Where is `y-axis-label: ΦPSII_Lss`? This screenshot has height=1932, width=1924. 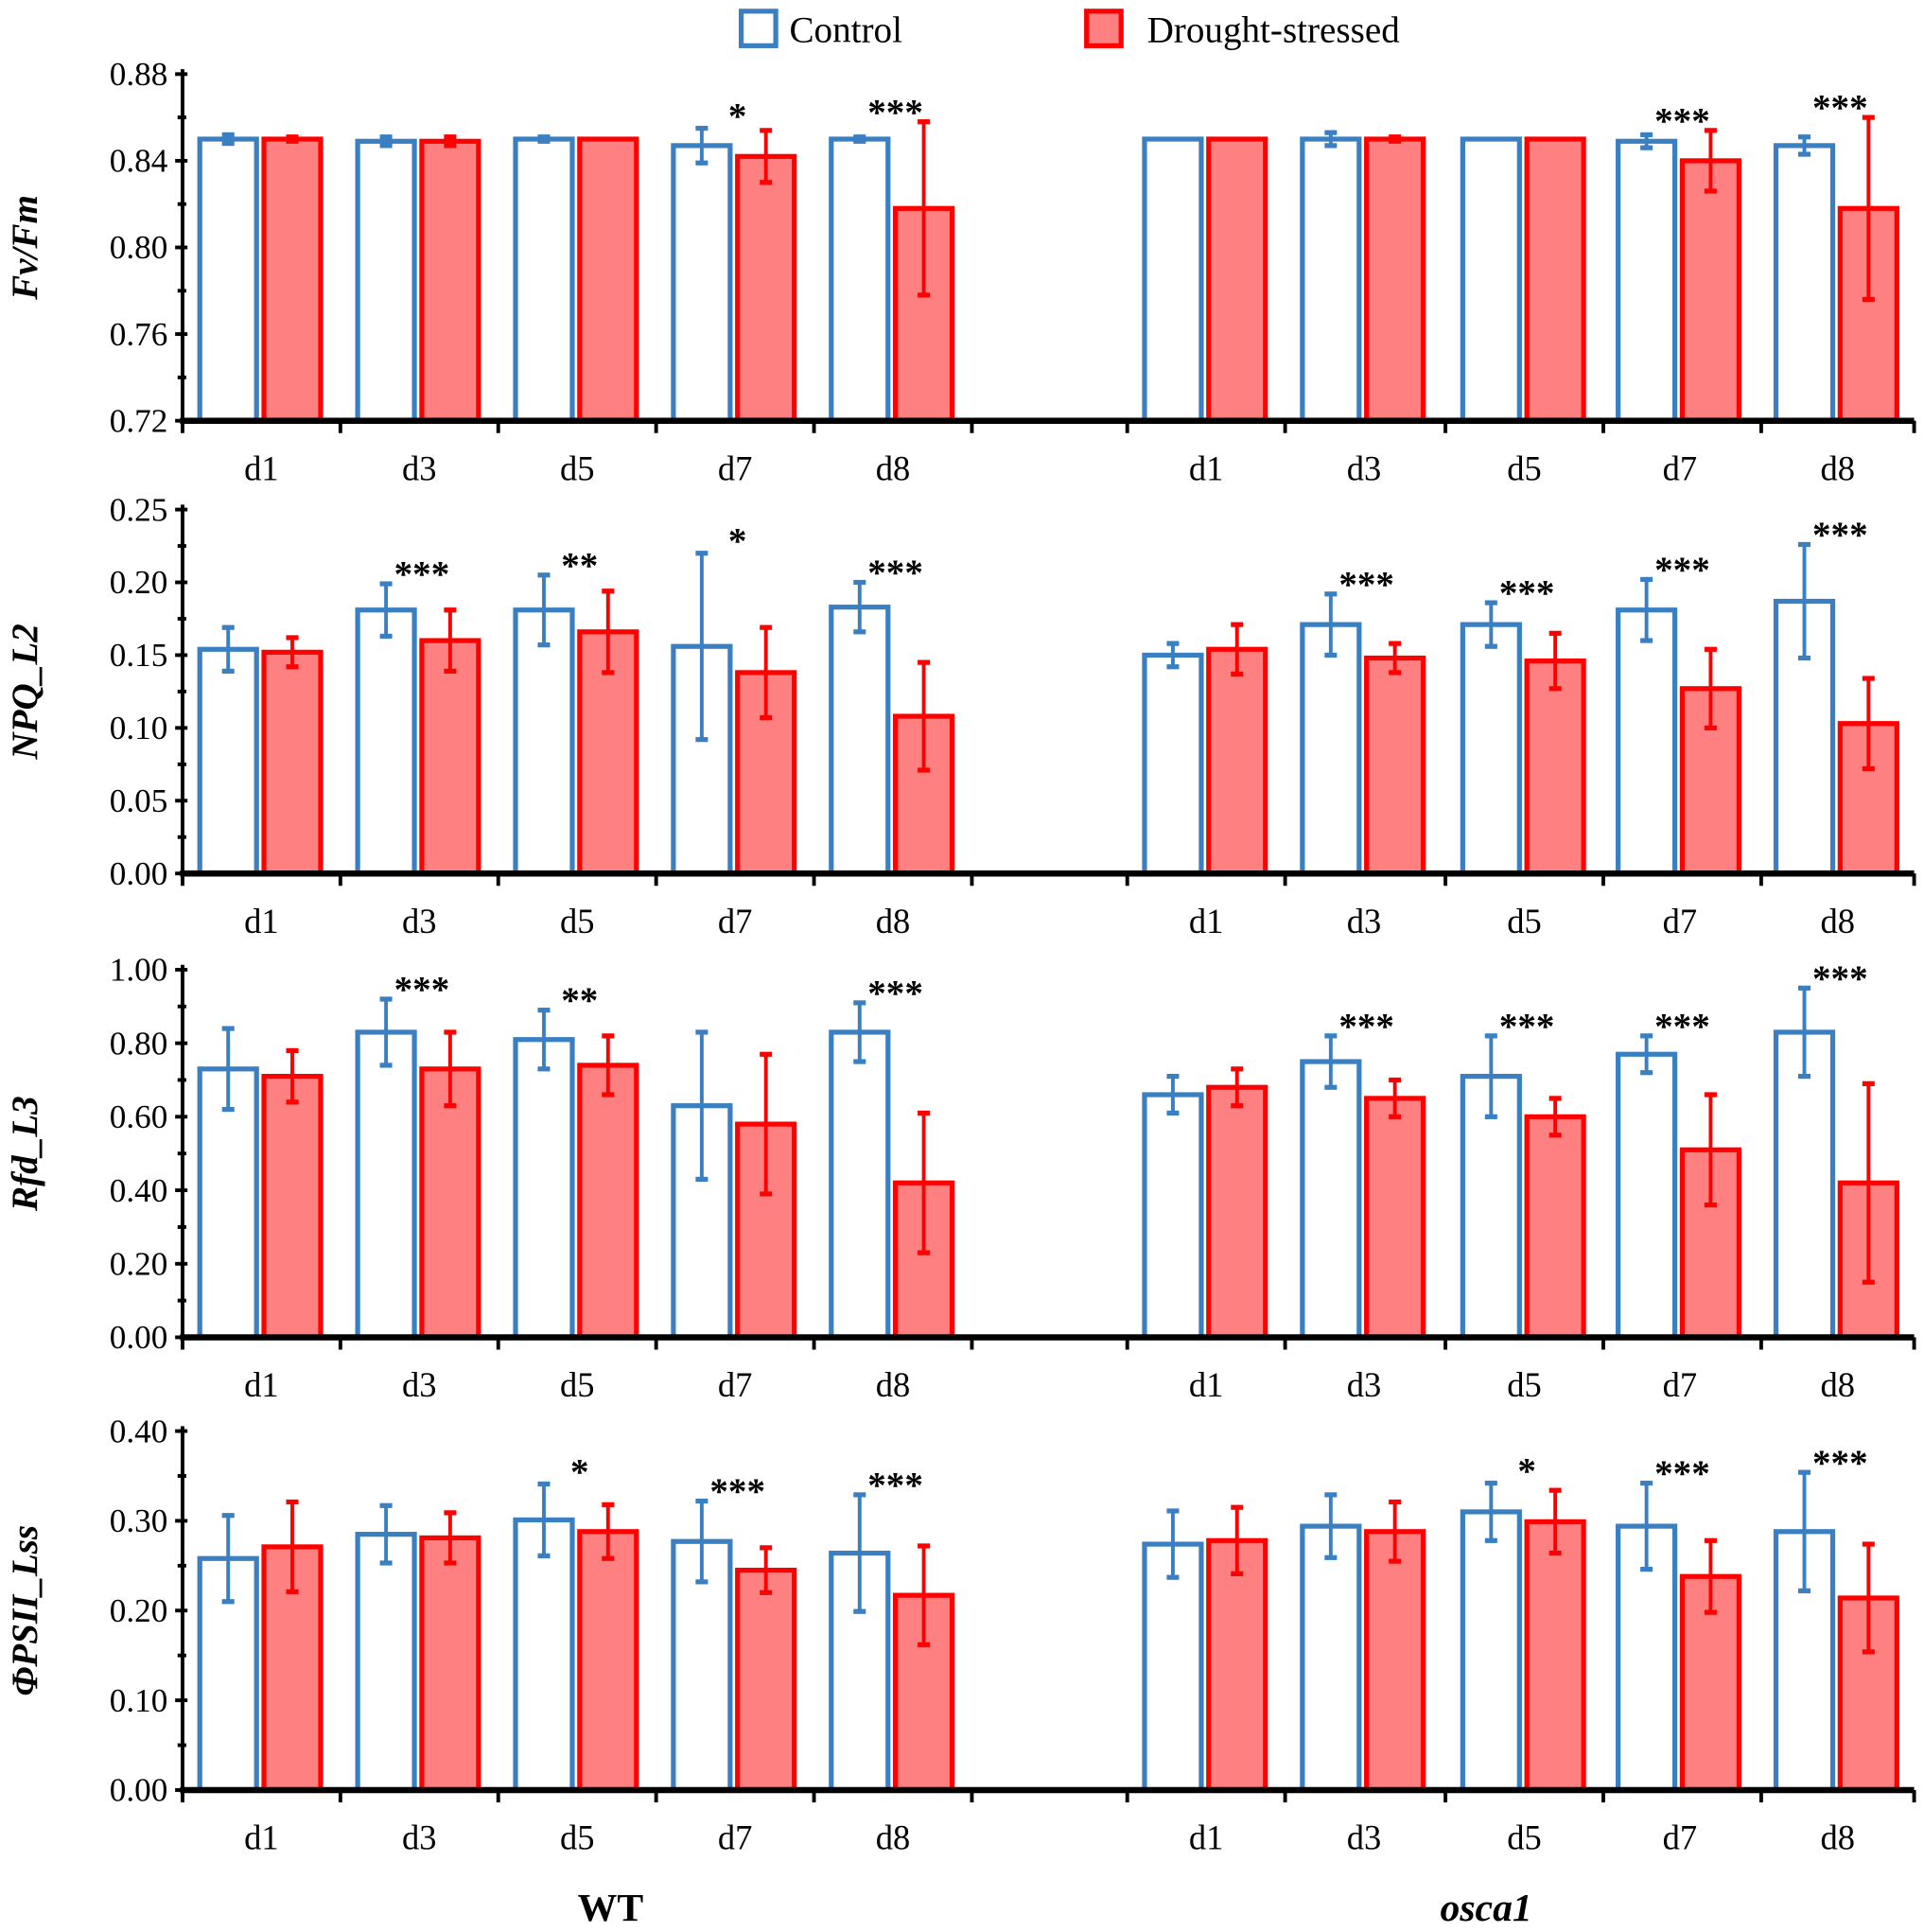
y-axis-label: ΦPSII_Lss is located at coordinates (25, 1610).